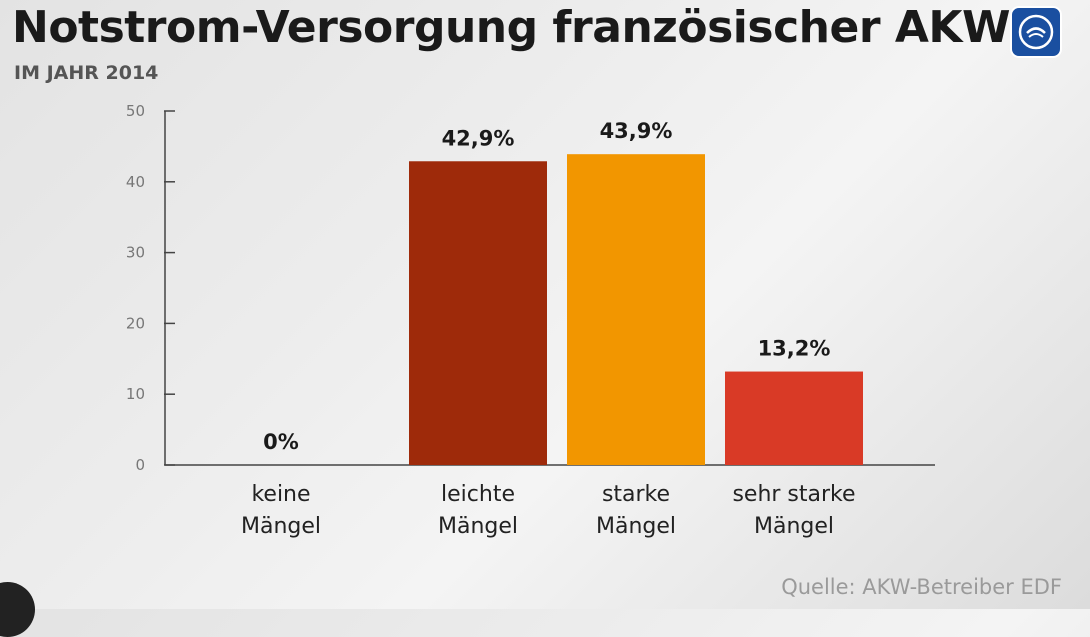 Image resolution: width=1090 pixels, height=637 pixels. I want to click on bar-value-label: 13,2%, so click(794, 349).